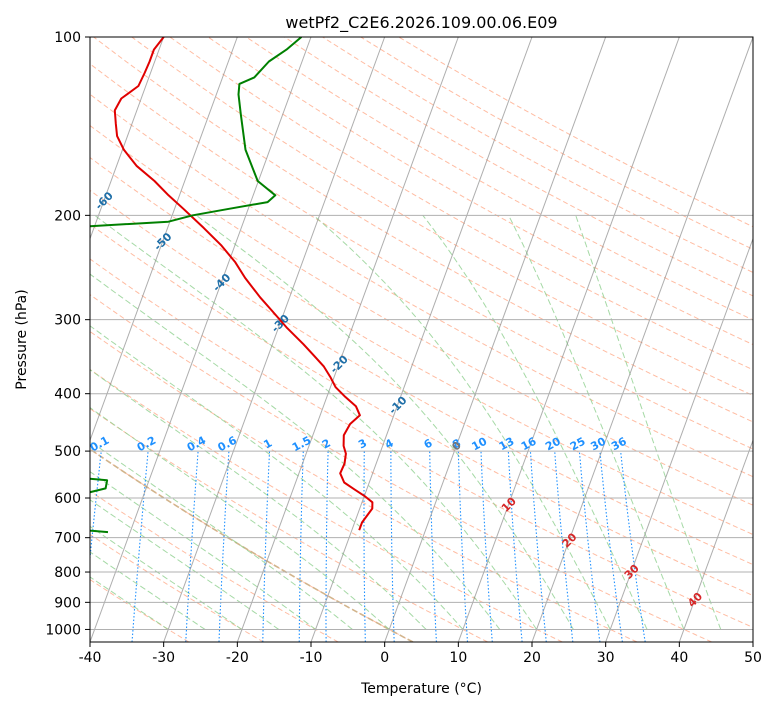  What do you see at coordinates (679, 658) in the screenshot?
I see `x-tick-label: 40` at bounding box center [679, 658].